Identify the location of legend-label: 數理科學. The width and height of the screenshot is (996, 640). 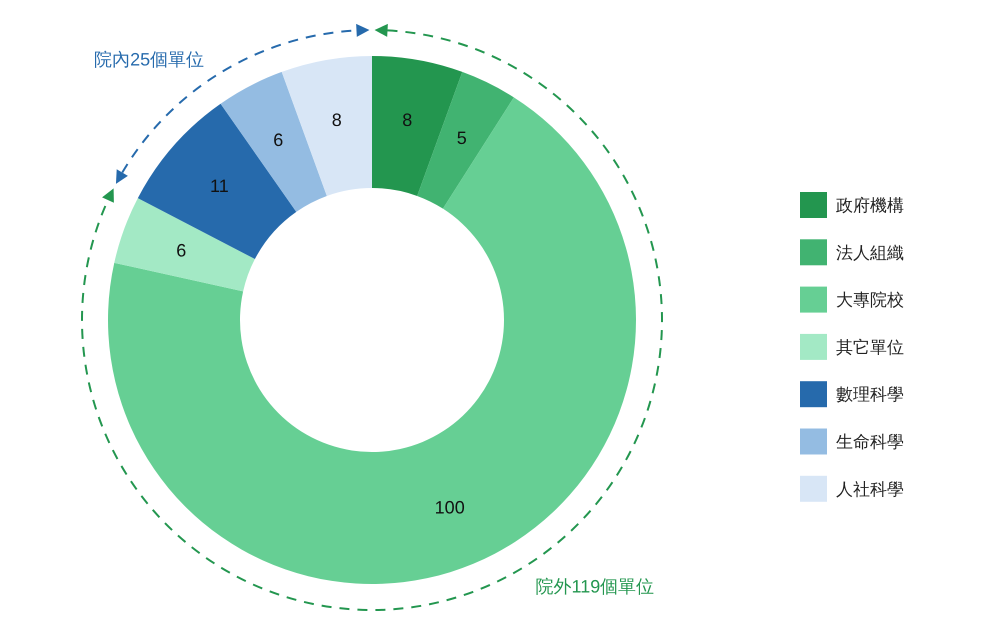
(870, 394).